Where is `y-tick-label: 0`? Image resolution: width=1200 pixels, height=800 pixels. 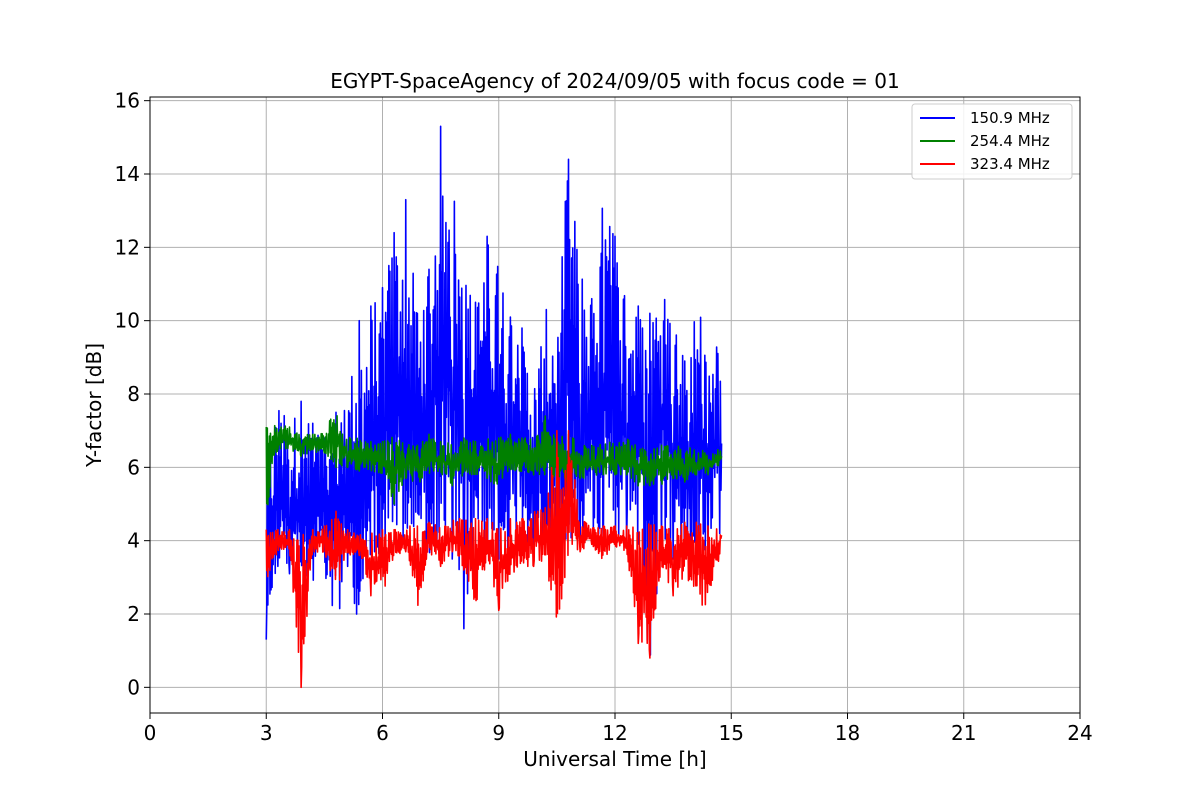
y-tick-label: 0 is located at coordinates (133, 687).